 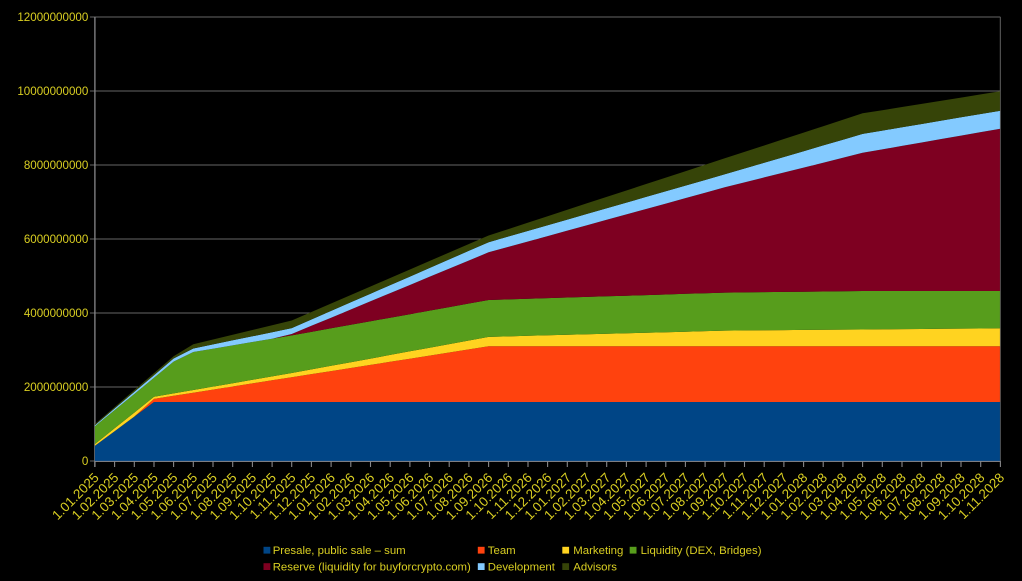 What do you see at coordinates (56, 387) in the screenshot?
I see `svg-text: 2000000000` at bounding box center [56, 387].